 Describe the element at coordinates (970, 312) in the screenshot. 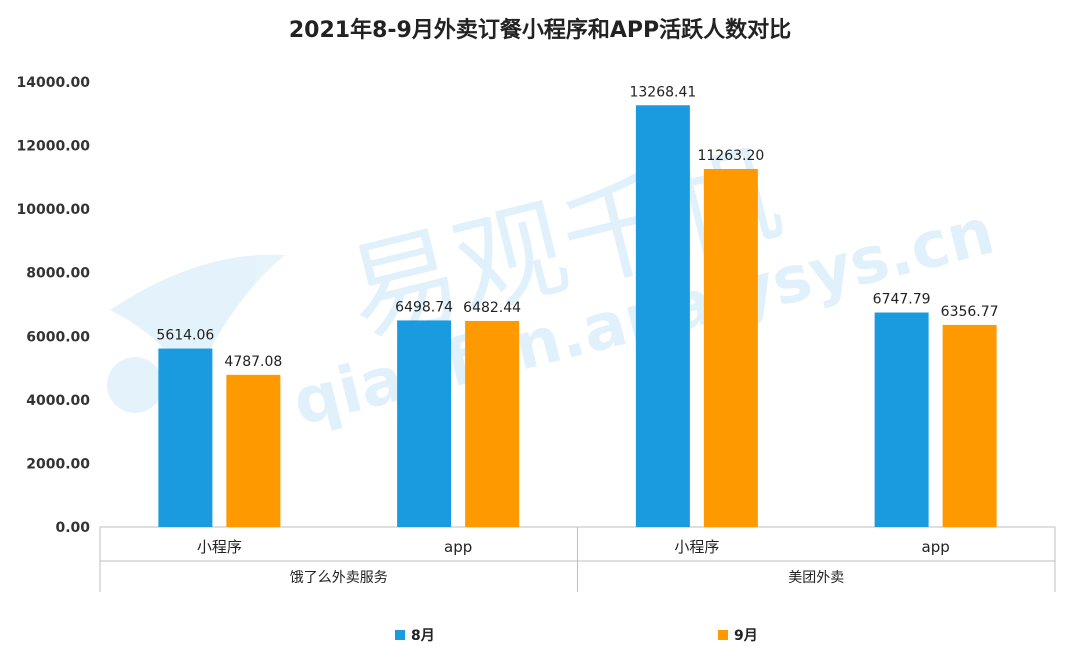

I see `data-label: 6356.77` at that location.